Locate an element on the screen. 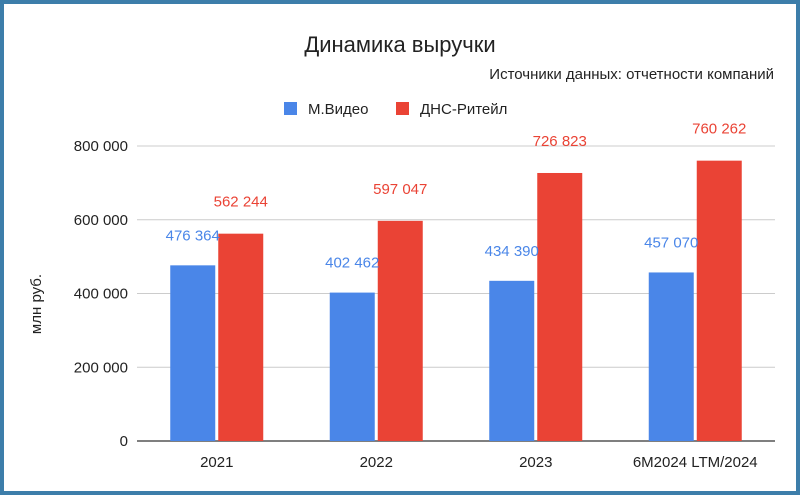  y-tick-label: 800 000 is located at coordinates (101, 146).